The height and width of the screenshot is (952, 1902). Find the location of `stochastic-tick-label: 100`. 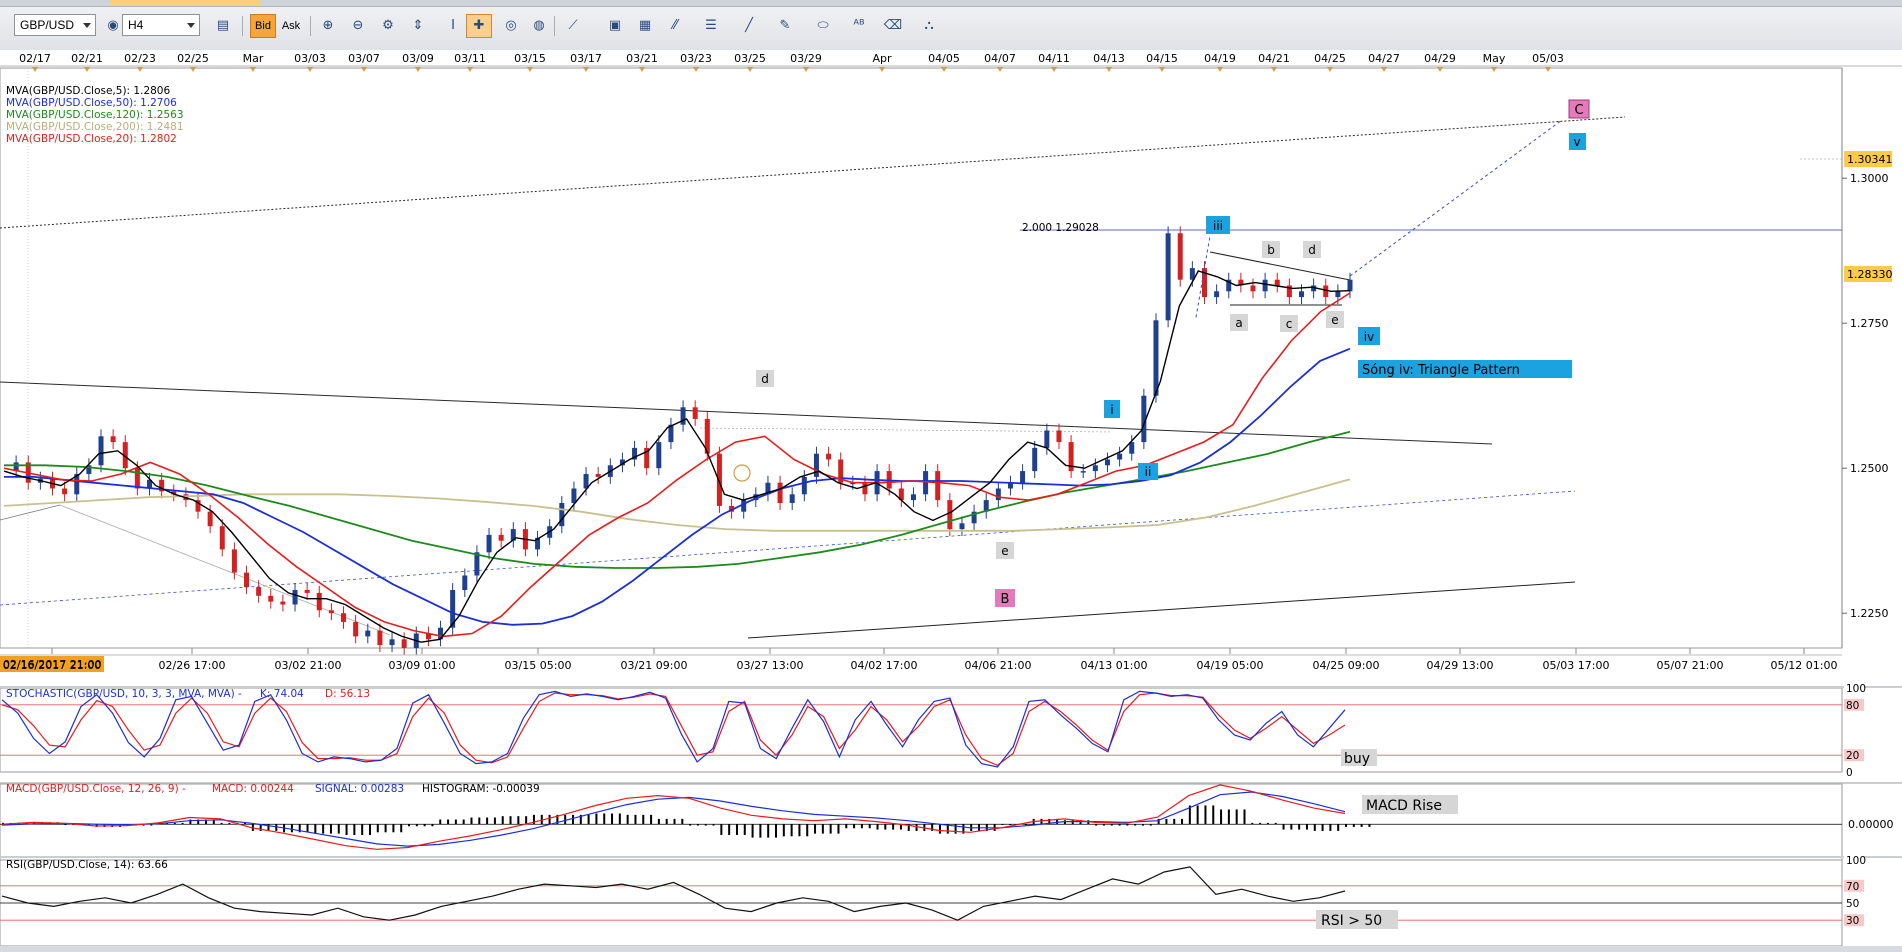

stochastic-tick-label: 100 is located at coordinates (1856, 689).